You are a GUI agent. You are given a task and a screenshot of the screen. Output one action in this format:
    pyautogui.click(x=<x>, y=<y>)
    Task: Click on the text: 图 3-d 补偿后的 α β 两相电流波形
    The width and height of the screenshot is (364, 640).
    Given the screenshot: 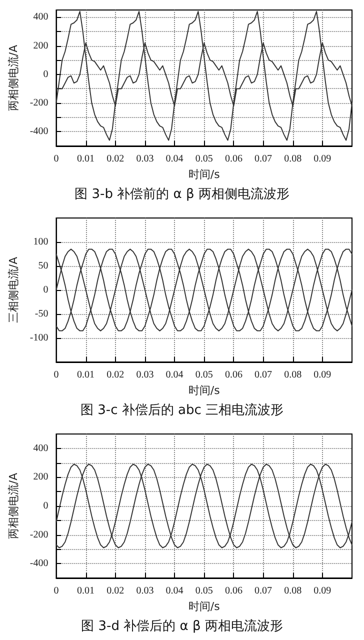 What is the action you would take?
    pyautogui.click(x=182, y=626)
    